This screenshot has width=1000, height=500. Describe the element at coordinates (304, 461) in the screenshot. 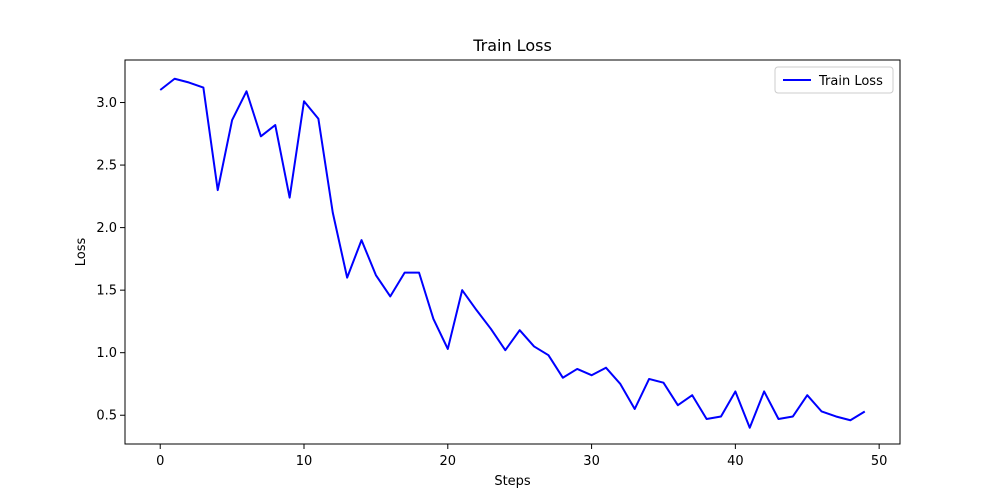

I see `x-tick-label: 10` at that location.